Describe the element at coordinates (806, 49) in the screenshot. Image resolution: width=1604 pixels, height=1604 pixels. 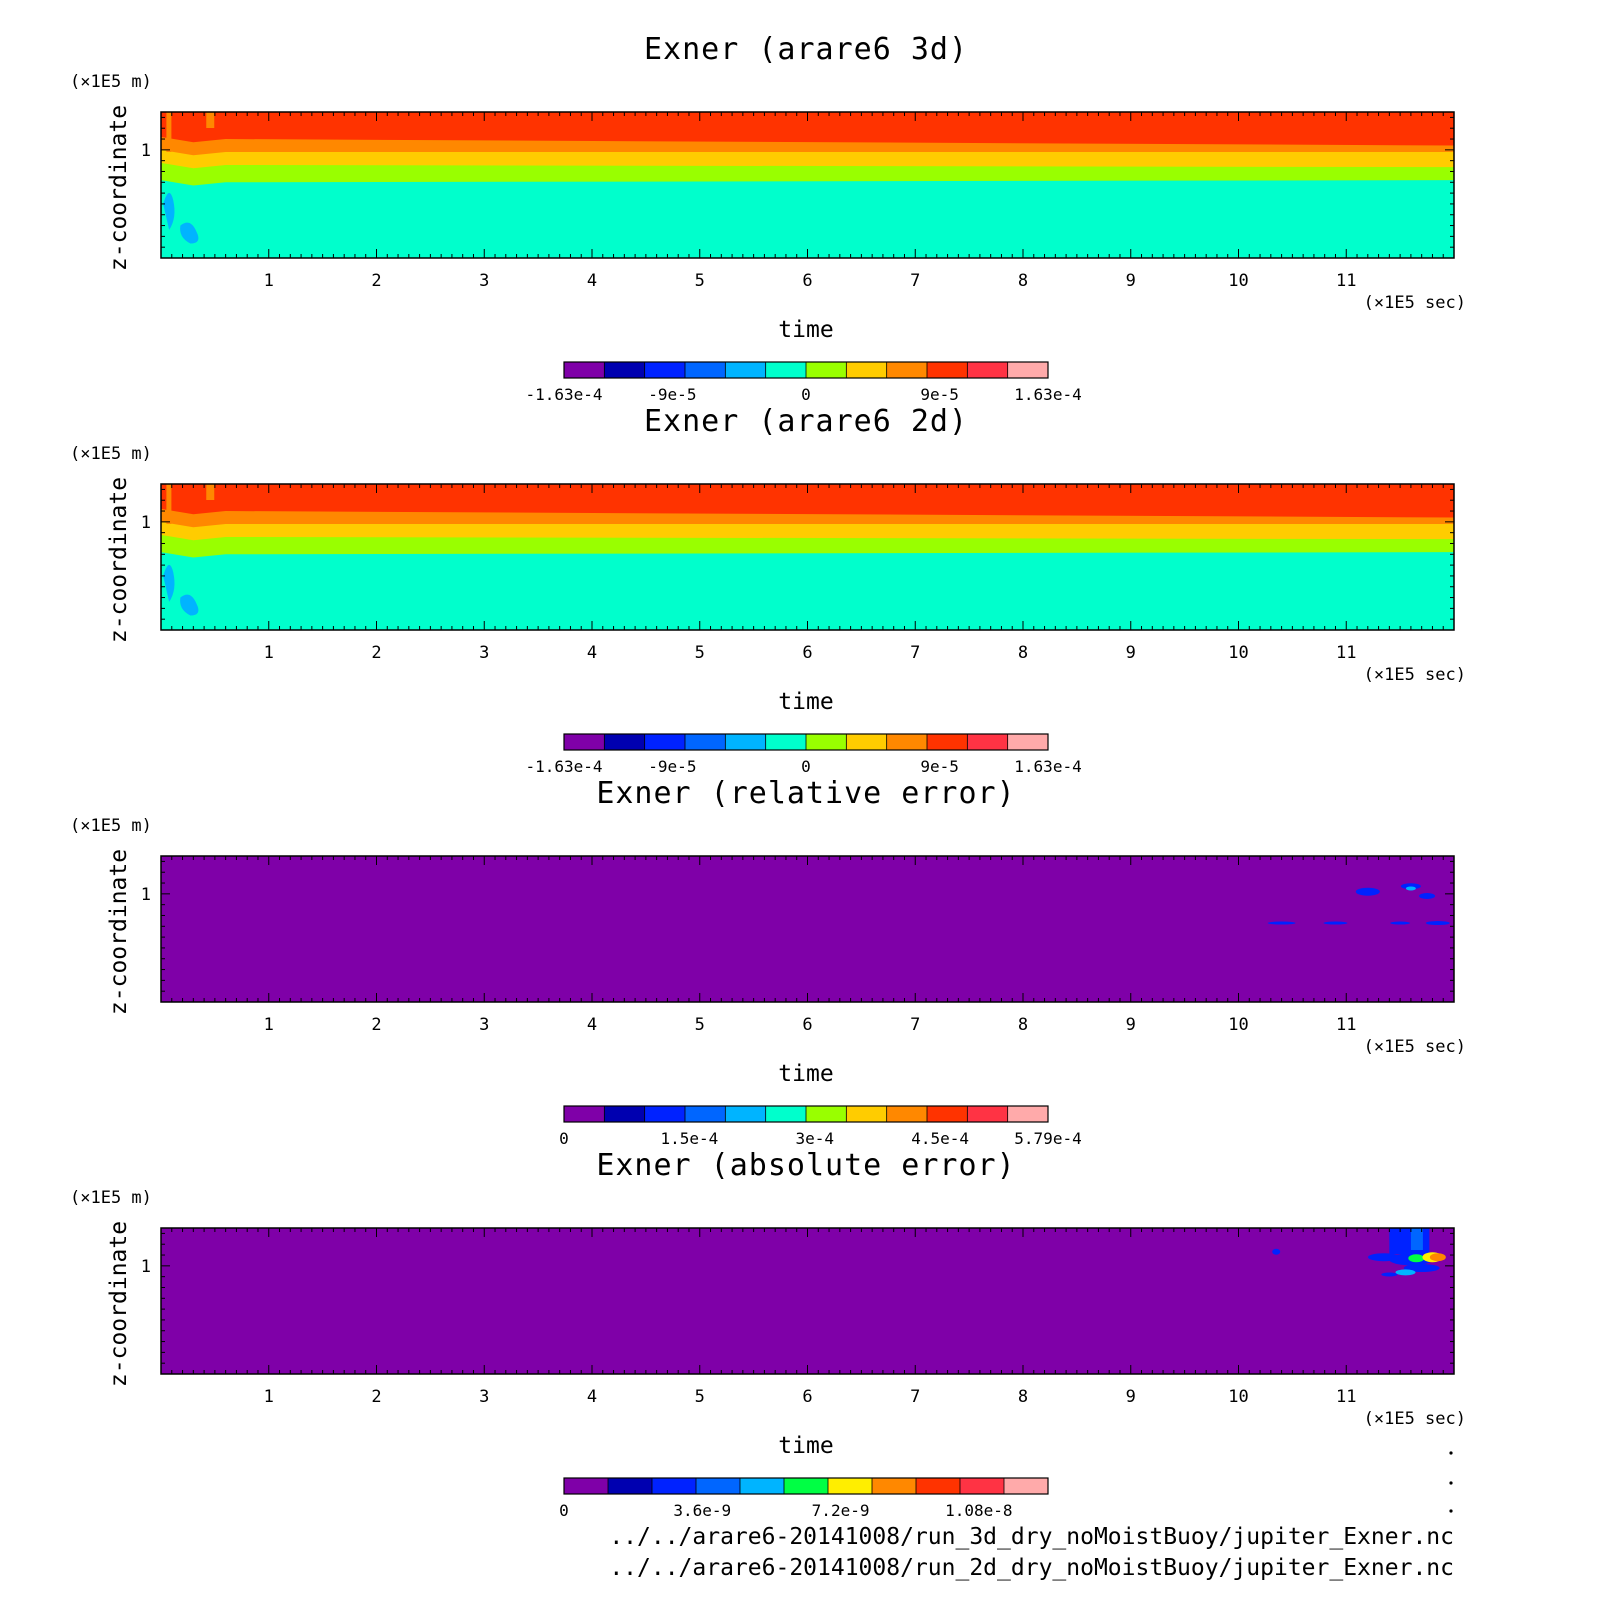
I see `panel-title: Exner (arare6 3d)` at that location.